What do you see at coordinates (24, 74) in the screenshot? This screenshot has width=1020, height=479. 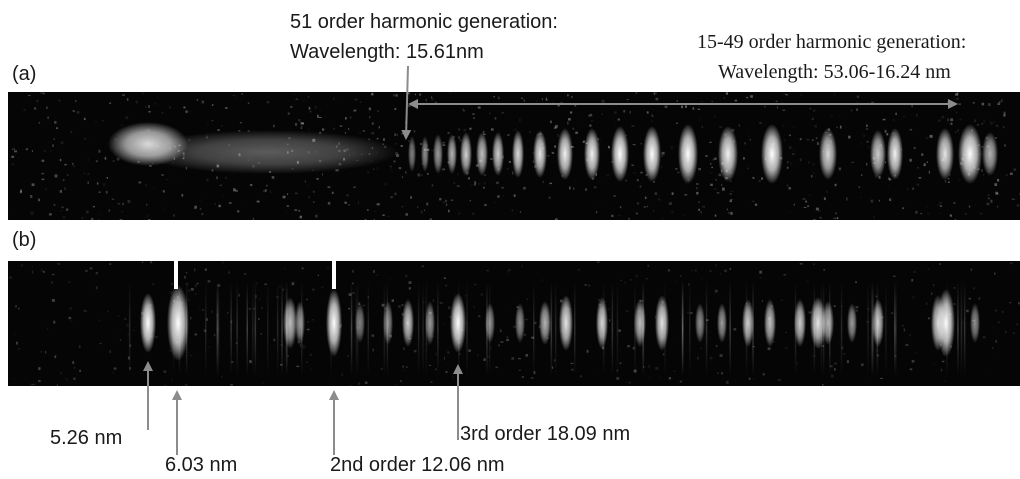 I see `panel-a-label: (a)` at bounding box center [24, 74].